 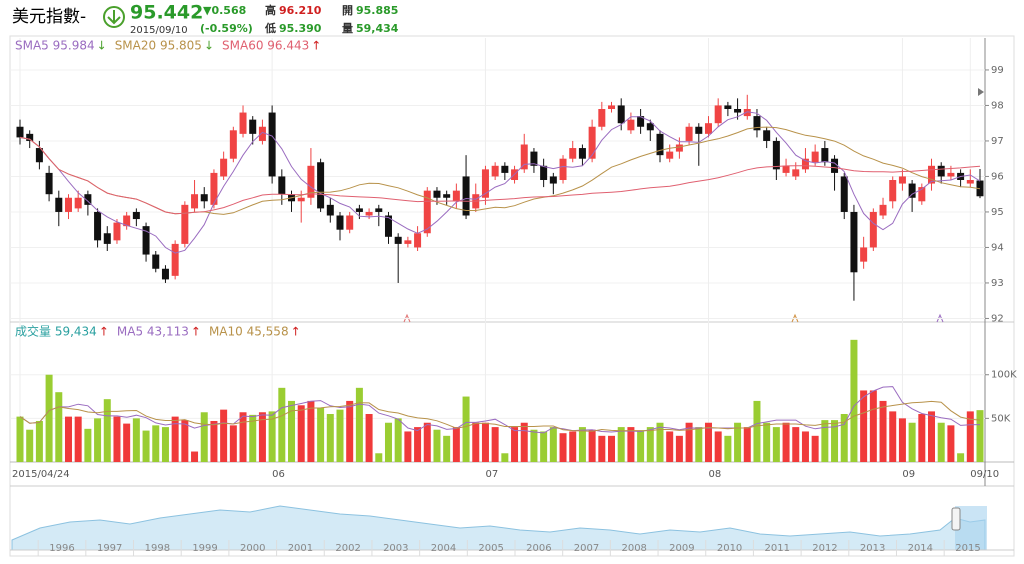 What do you see at coordinates (270, 28) in the screenshot?
I see `low-label: 低` at bounding box center [270, 28].